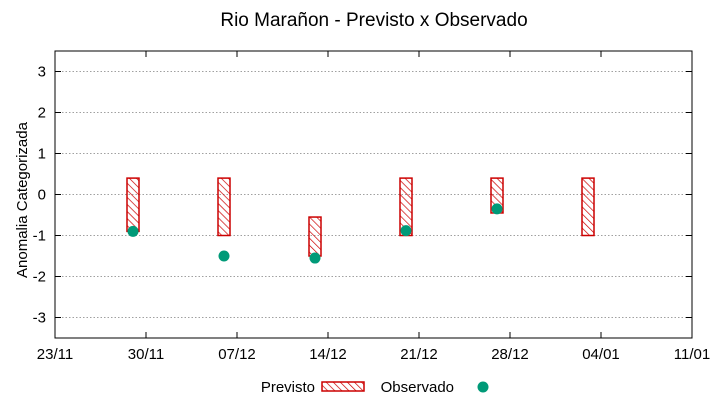 Image resolution: width=720 pixels, height=400 pixels. What do you see at coordinates (419, 354) in the screenshot?
I see `x-tick-label: 21/12` at bounding box center [419, 354].